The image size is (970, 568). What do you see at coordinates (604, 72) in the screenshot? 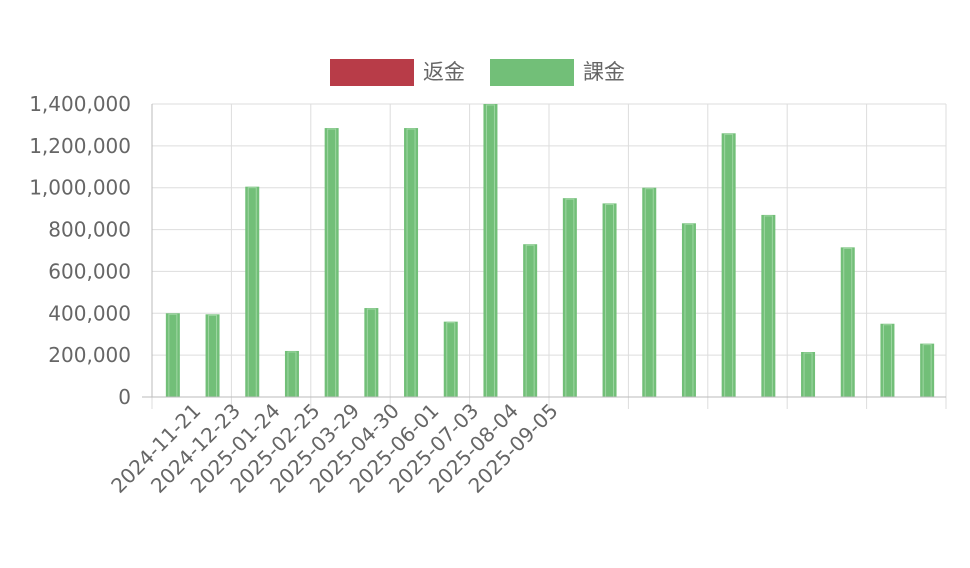
I see `legend-label-charge: 課金` at bounding box center [604, 72].